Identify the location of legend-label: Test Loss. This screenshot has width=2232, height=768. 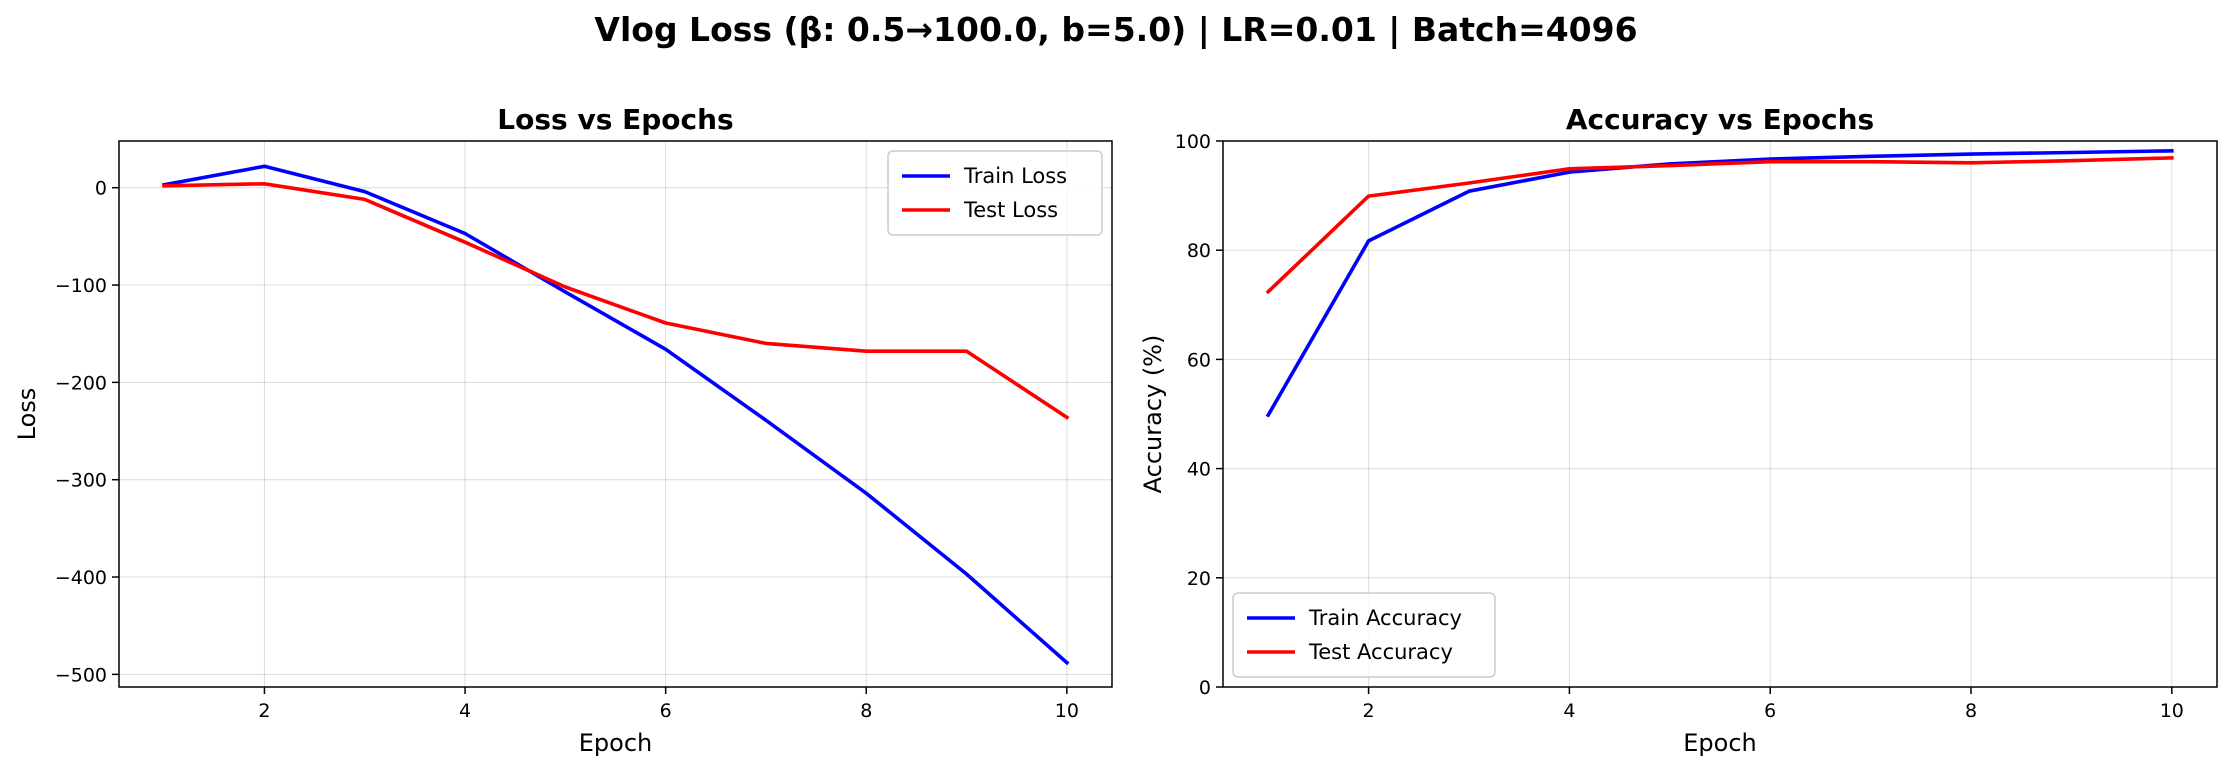
(1010, 210).